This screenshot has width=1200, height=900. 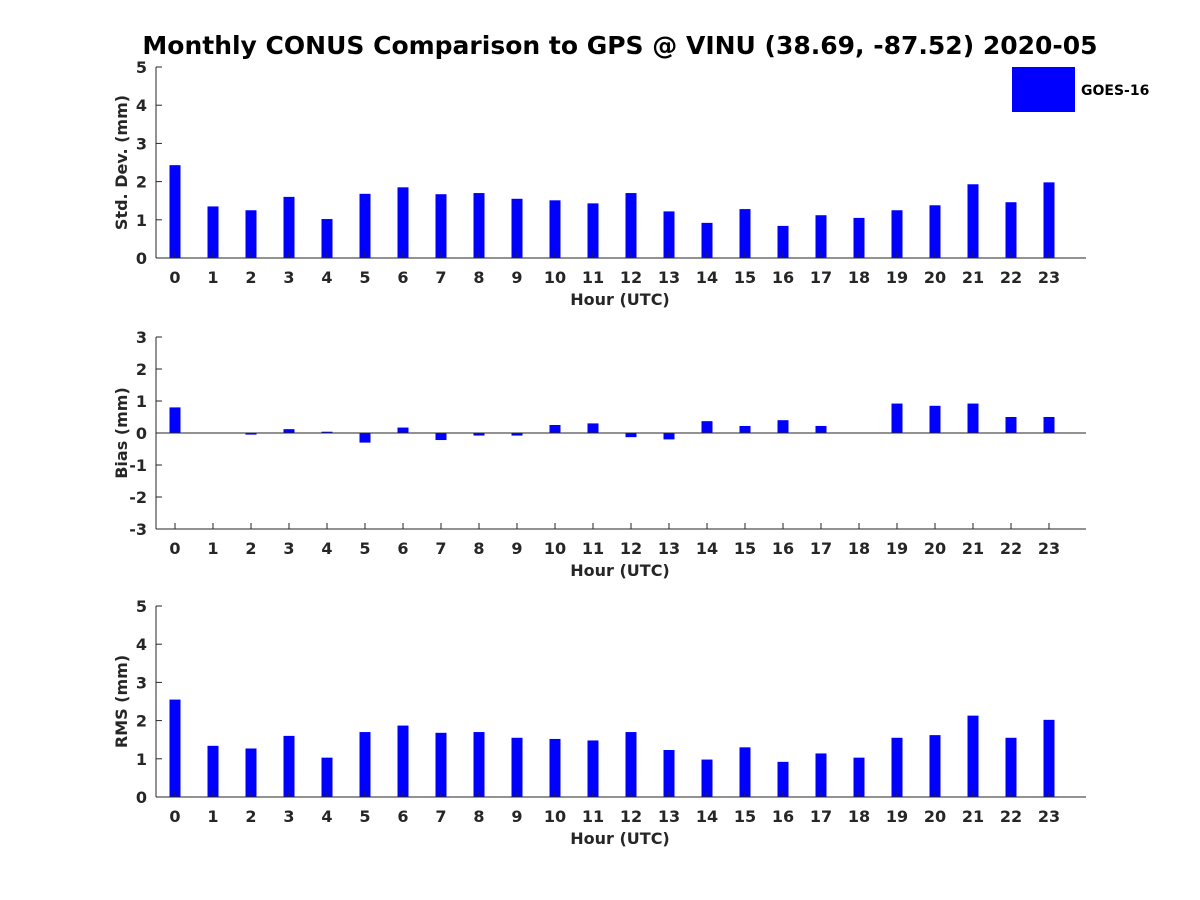 I want to click on std-dev-y-axis-label: Std. Dev. (mm), so click(x=121, y=162).